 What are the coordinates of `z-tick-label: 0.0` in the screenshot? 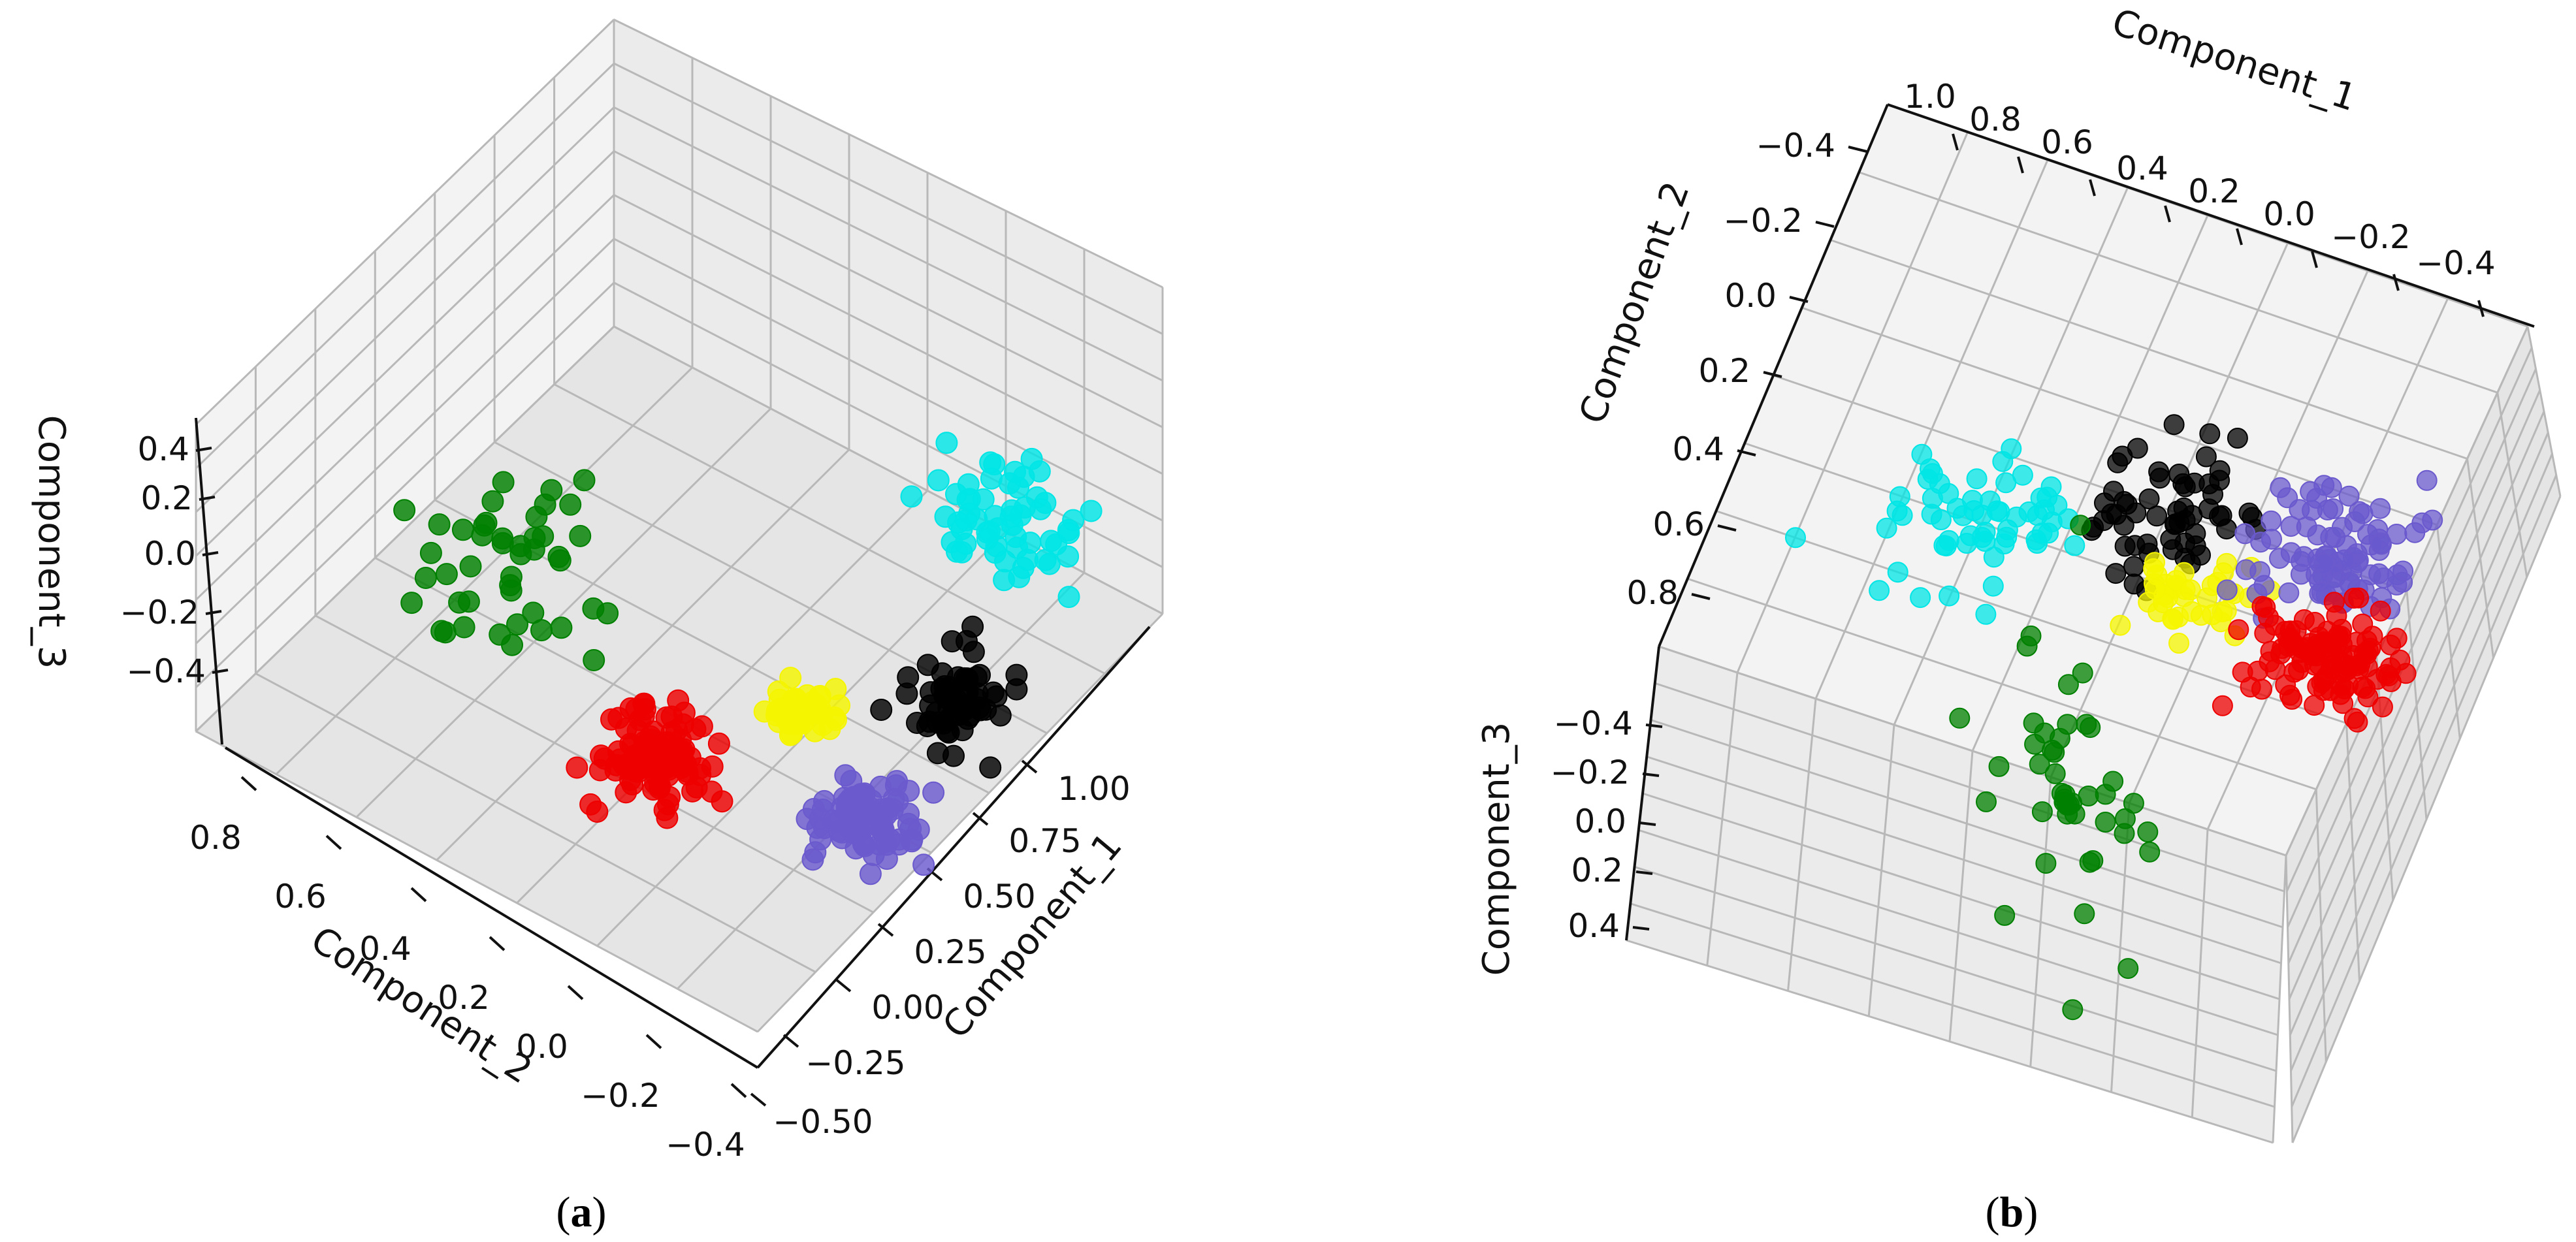 It's located at (170, 554).